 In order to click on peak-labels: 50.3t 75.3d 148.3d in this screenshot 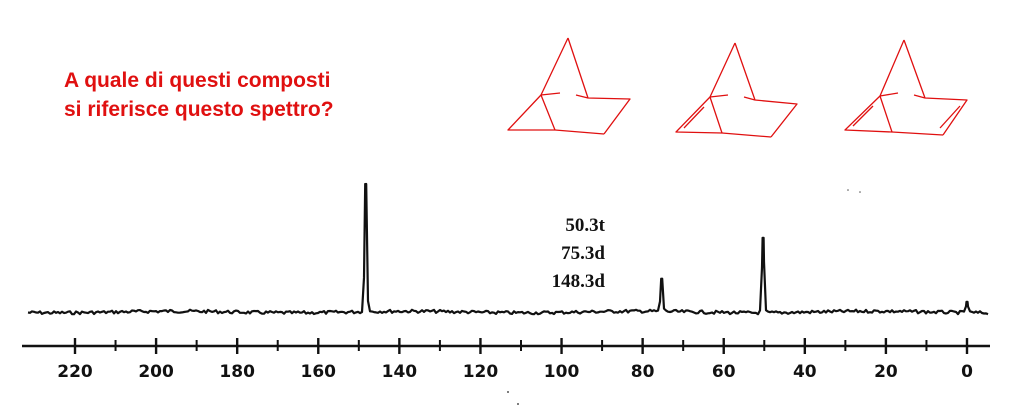, I will do `click(555, 254)`.